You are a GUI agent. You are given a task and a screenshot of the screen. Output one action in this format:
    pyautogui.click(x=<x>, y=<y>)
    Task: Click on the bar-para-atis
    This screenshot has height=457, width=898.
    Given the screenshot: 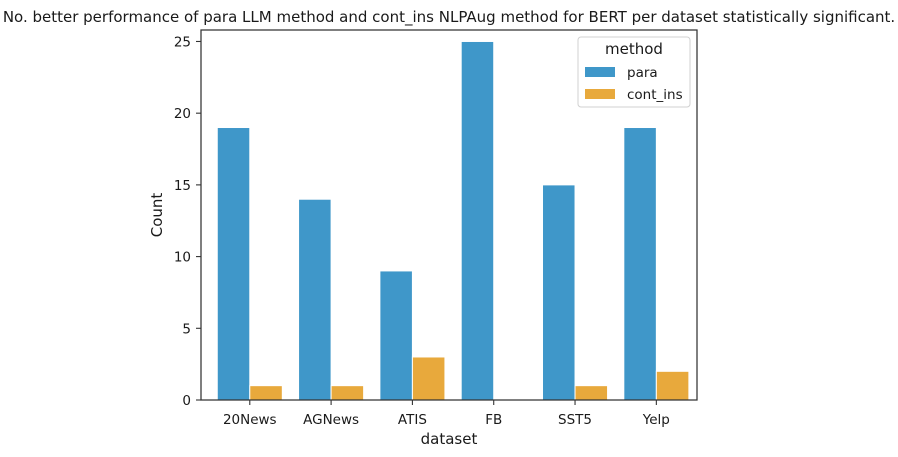 What is the action you would take?
    pyautogui.click(x=396, y=335)
    